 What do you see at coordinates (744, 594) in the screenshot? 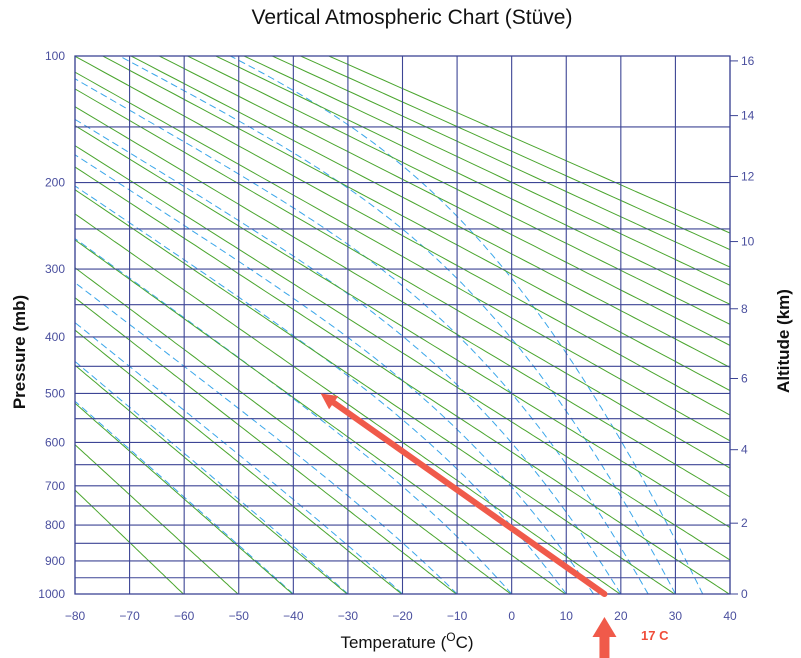
I see `y2-tick-label: 0` at bounding box center [744, 594].